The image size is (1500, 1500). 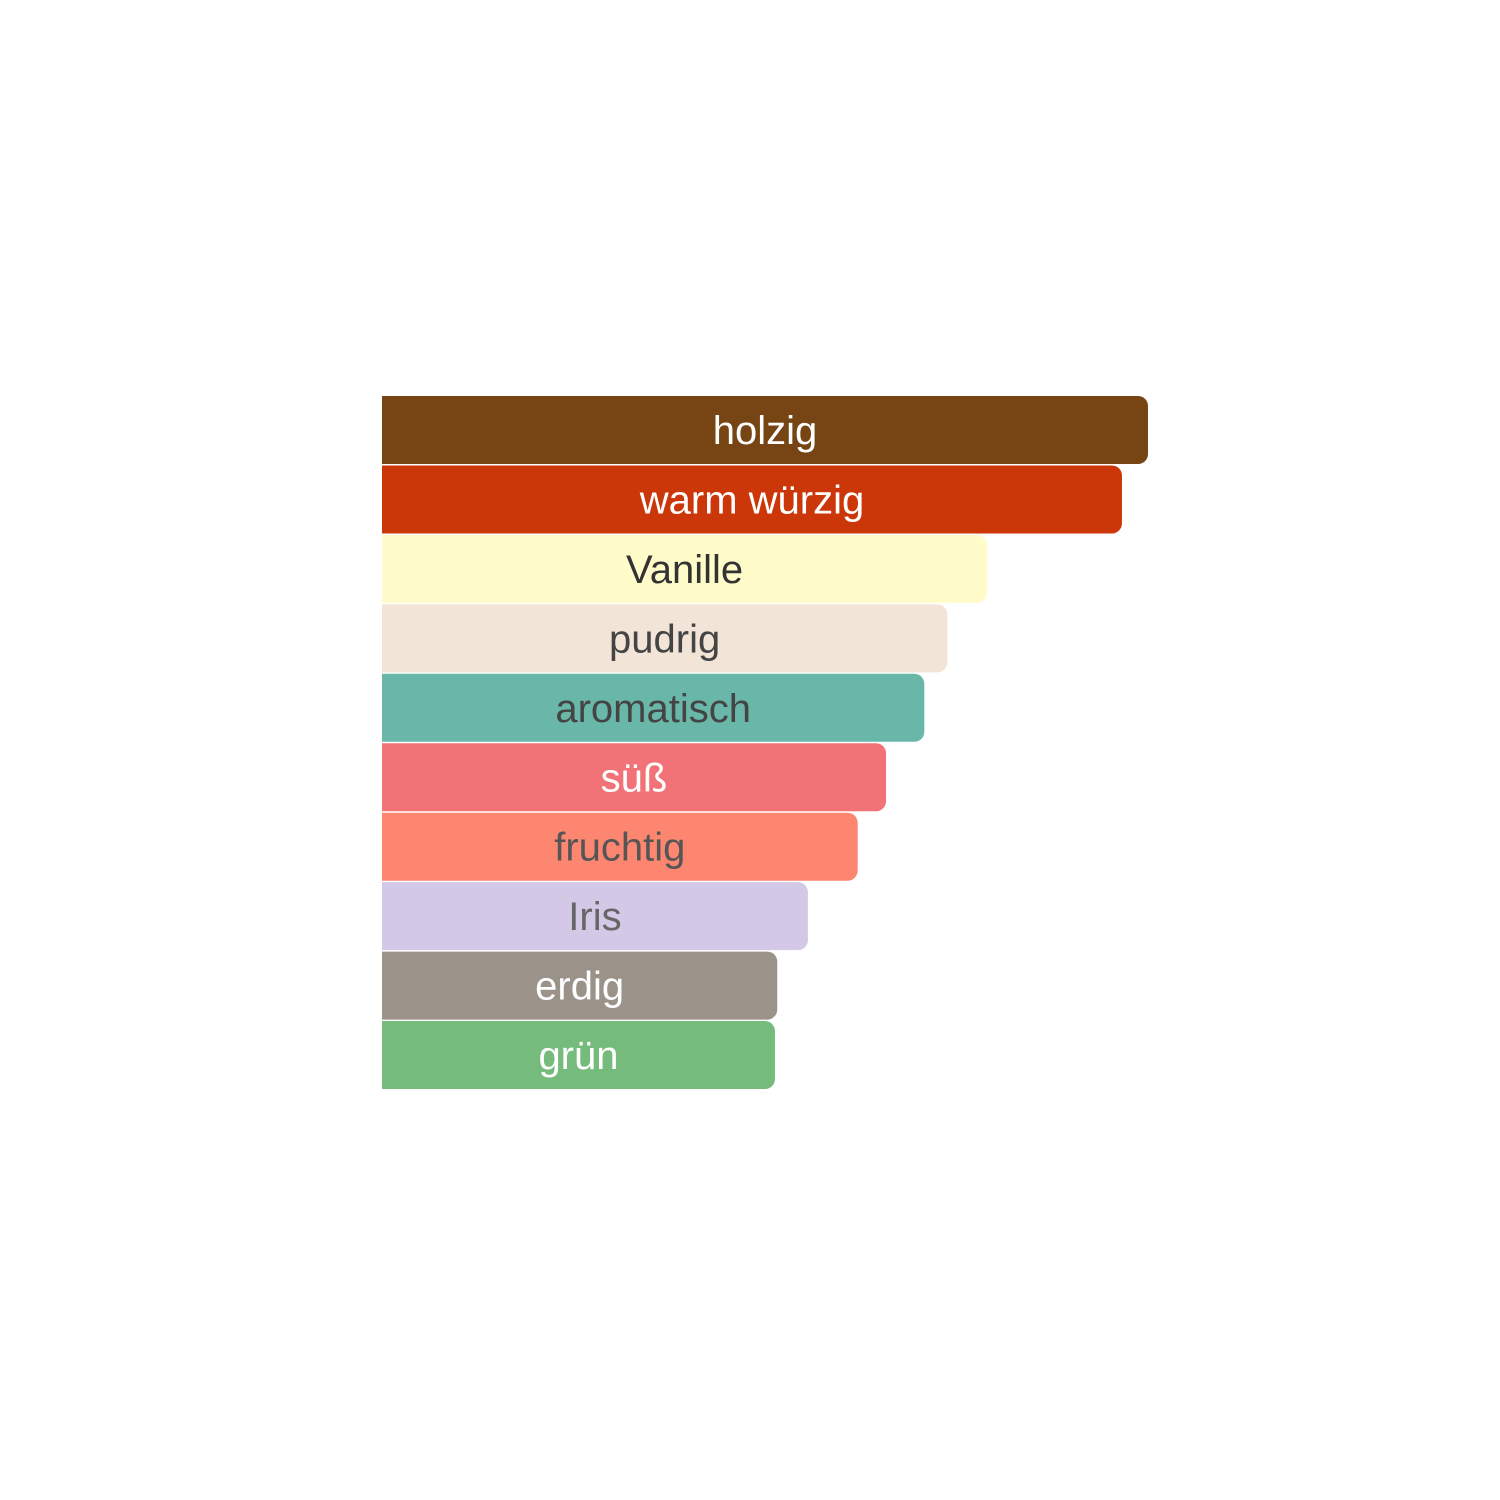 I want to click on bar-label: holzig, so click(x=765, y=431).